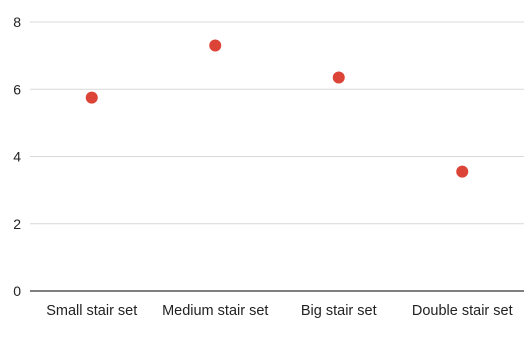  What do you see at coordinates (215, 311) in the screenshot?
I see `x-category-label: Medium stair set` at bounding box center [215, 311].